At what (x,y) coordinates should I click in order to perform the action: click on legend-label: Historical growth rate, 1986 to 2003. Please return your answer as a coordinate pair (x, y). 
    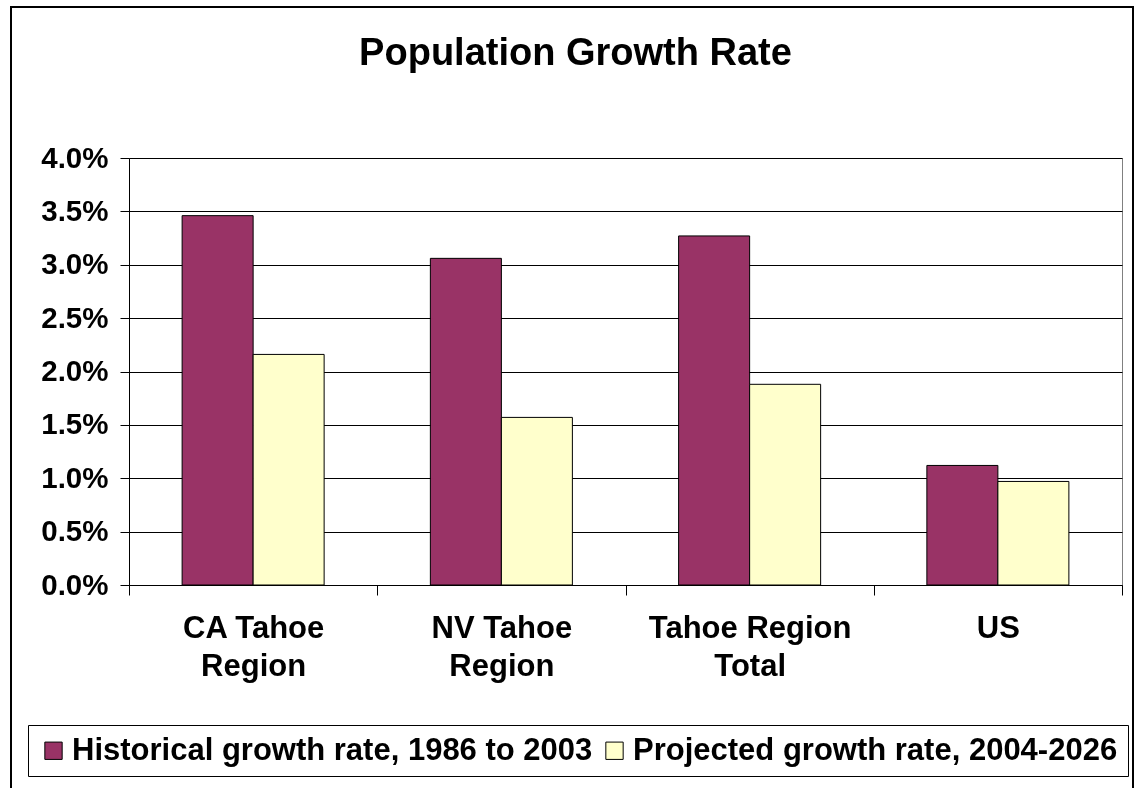
    Looking at the image, I should click on (332, 749).